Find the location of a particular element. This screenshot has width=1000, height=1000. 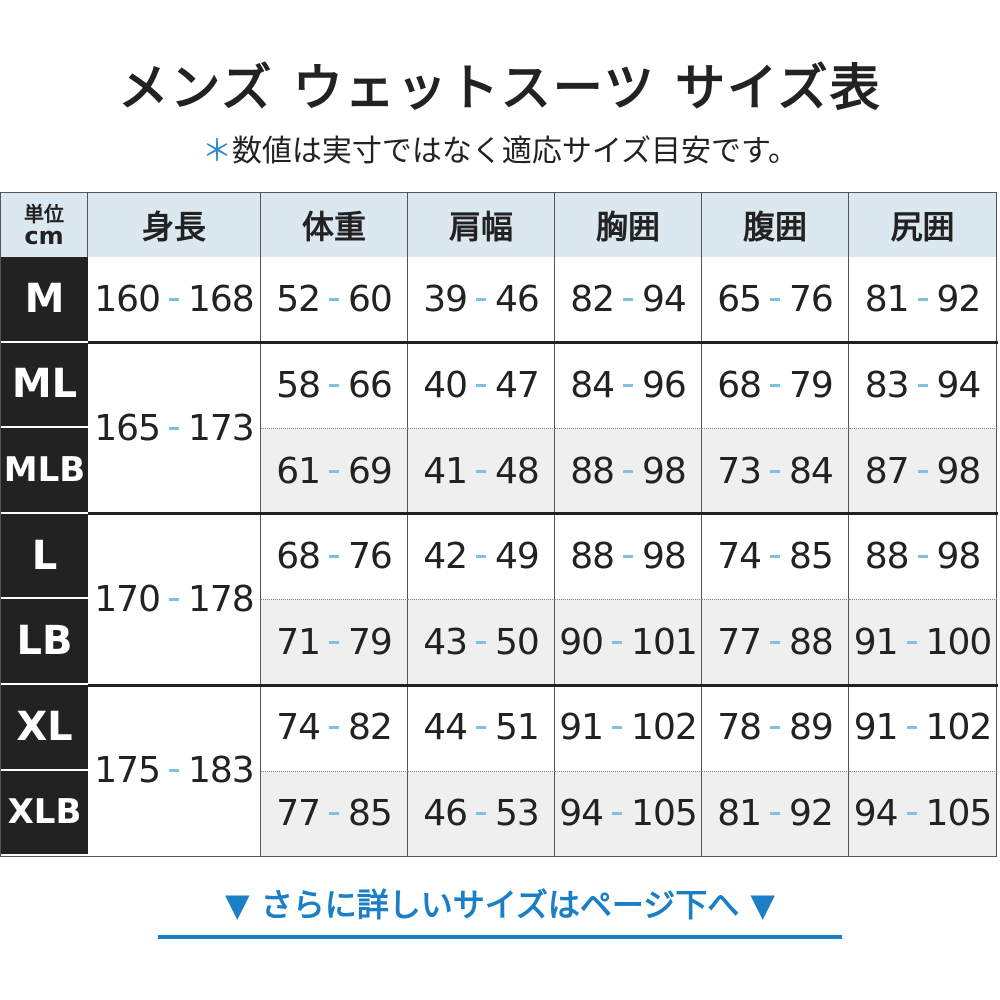

value-cell: 81 92 is located at coordinates (775, 813).